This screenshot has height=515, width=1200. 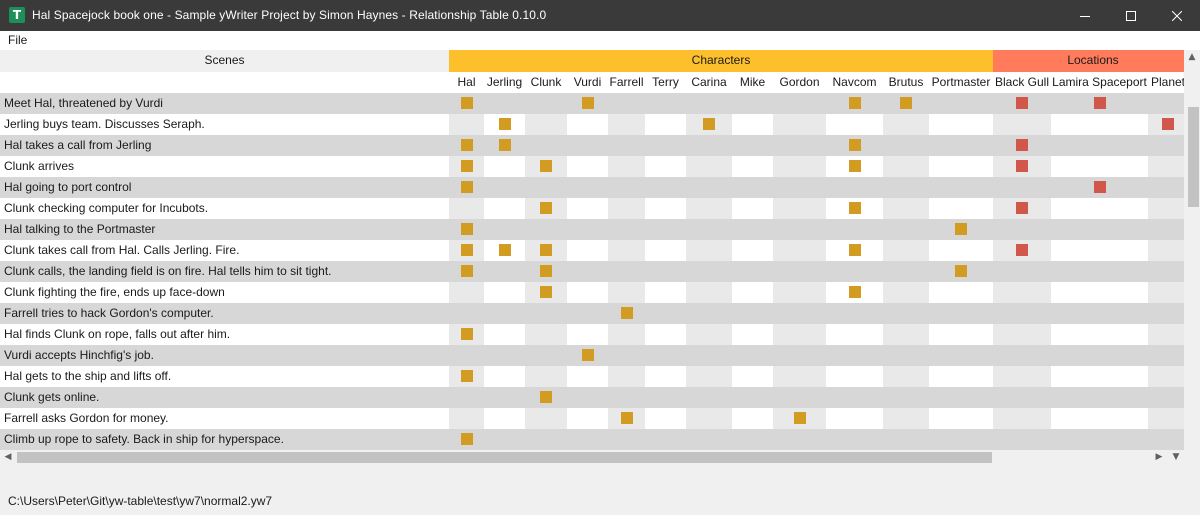 I want to click on scroll-down-icon: ▼, so click(x=1176, y=457).